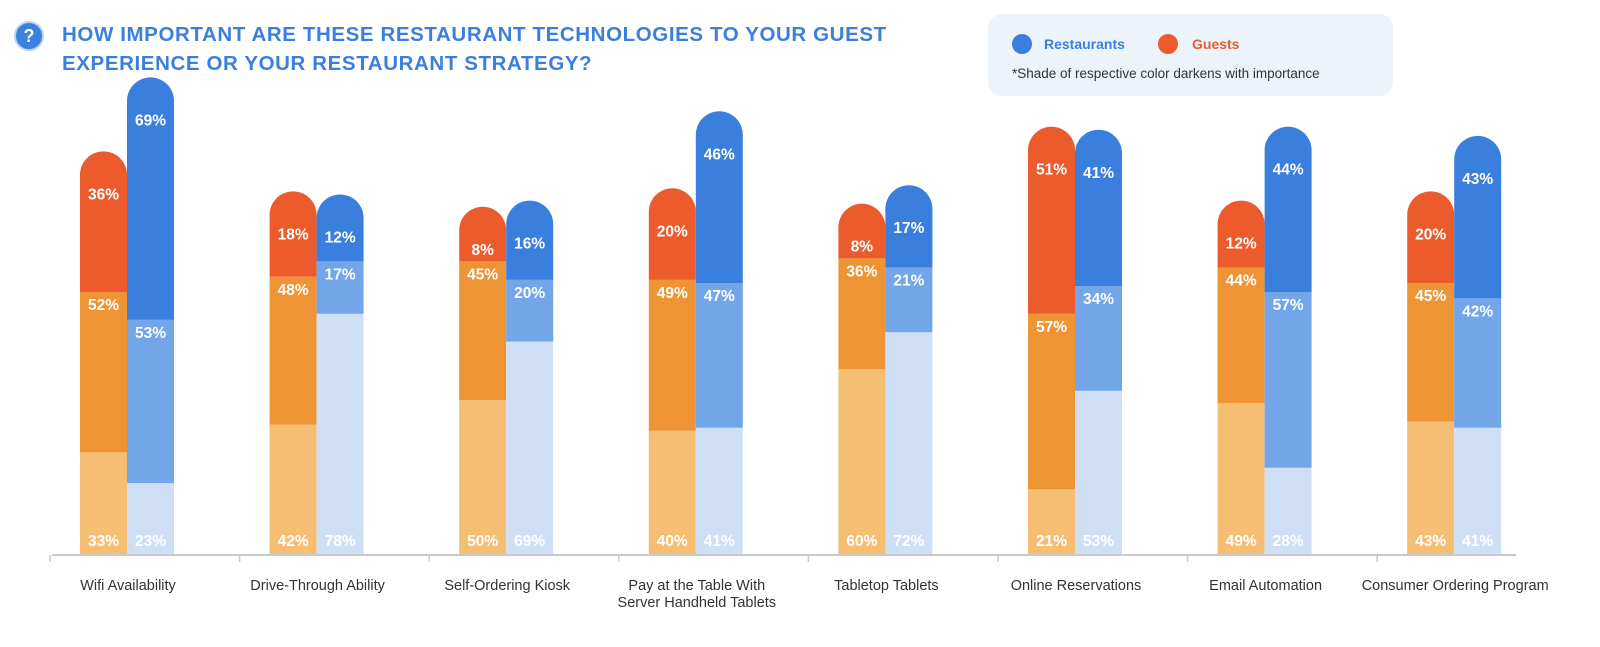  Describe the element at coordinates (672, 541) in the screenshot. I see `data-label: 40%` at that location.